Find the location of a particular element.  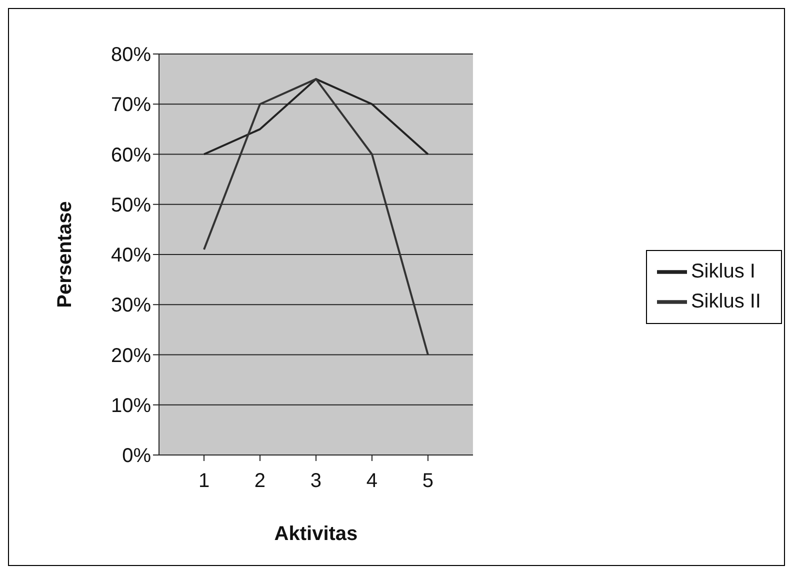

x-tick-label: 1 is located at coordinates (204, 481).